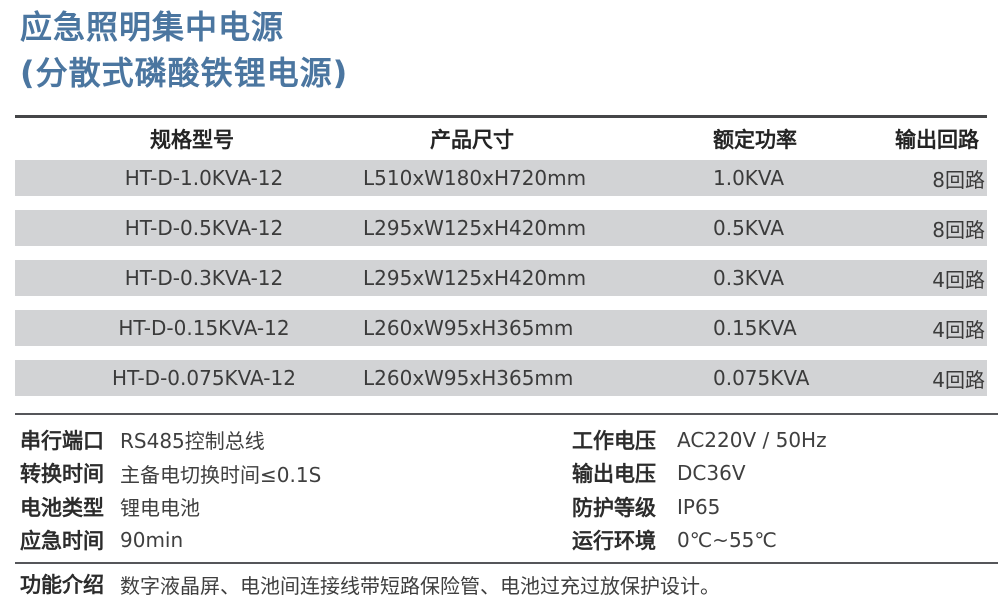  Describe the element at coordinates (204, 228) in the screenshot. I see `cell-model: HT-D-0.5KVA-12` at that location.